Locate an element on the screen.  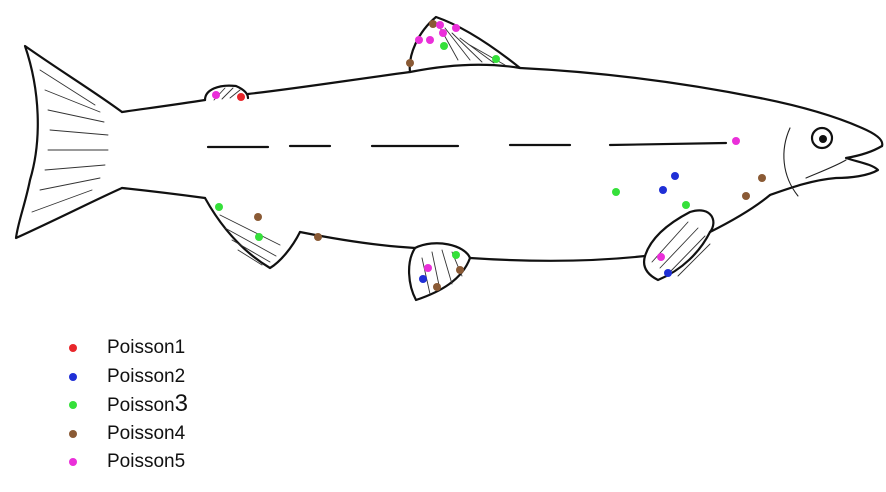
legend-item: Poisson1 is located at coordinates (126, 348).